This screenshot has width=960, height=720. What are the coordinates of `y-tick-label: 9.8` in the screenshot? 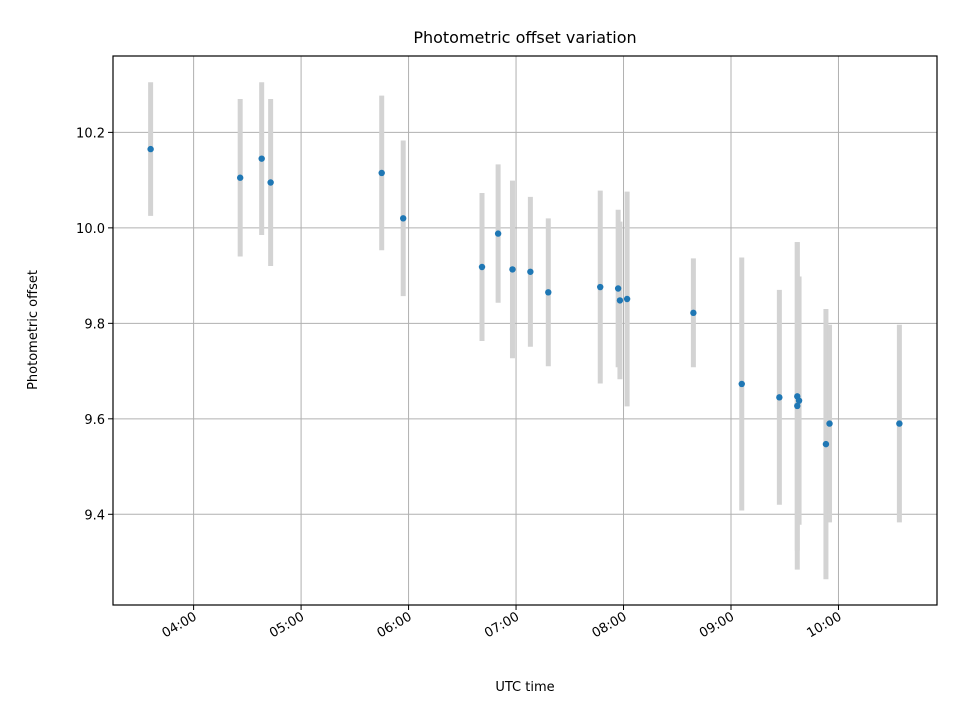 It's located at (94, 324).